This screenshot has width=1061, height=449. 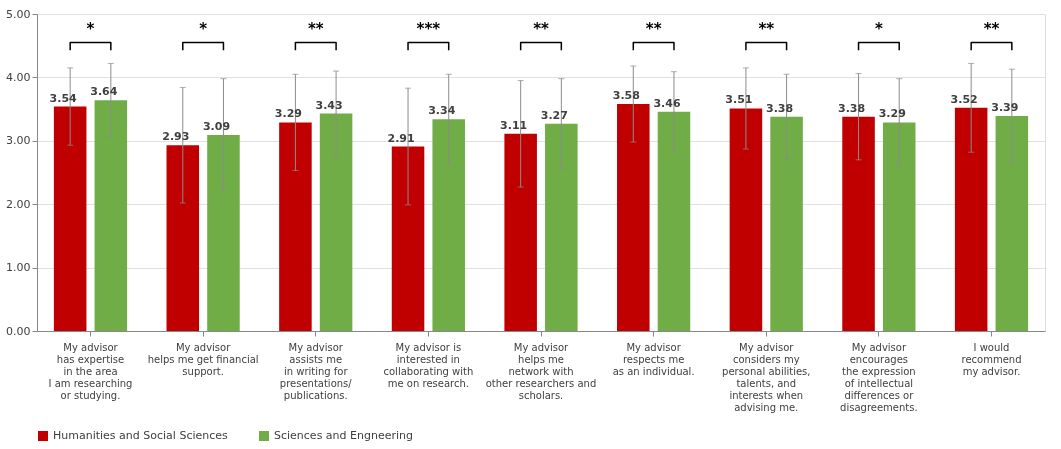 I want to click on data-label: 2.93, so click(x=176, y=137).